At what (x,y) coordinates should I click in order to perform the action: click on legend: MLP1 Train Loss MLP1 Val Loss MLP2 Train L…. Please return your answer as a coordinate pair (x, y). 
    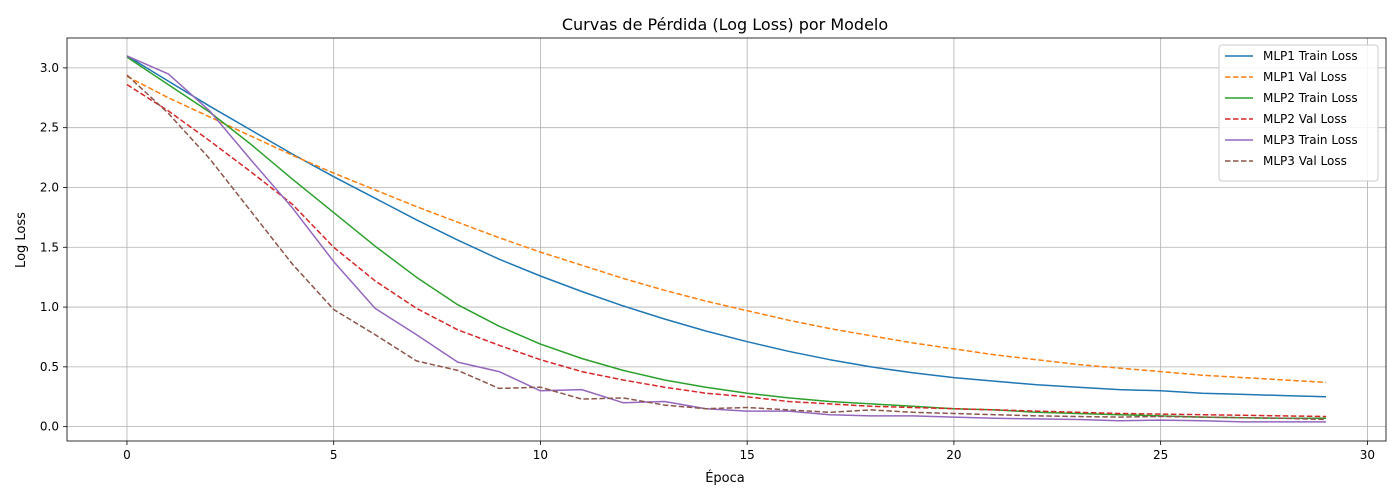
    Looking at the image, I should click on (1298, 113).